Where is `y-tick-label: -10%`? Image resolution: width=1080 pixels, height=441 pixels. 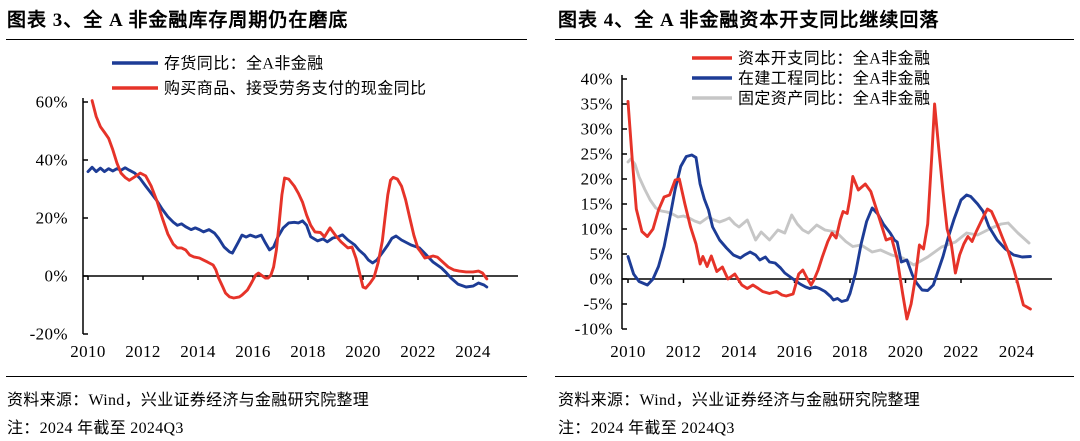
y-tick-label: -10% is located at coordinates (594, 329).